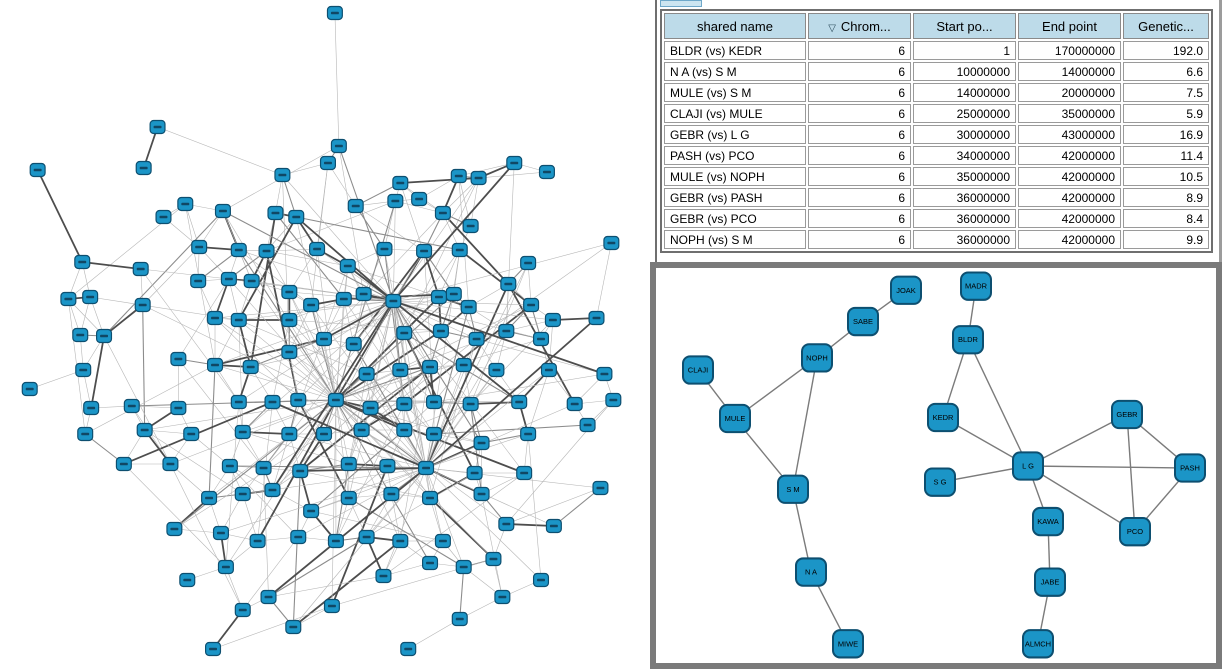 This screenshot has height=669, width=1222. I want to click on subnetwork-node-MADR: MADR, so click(976, 286).